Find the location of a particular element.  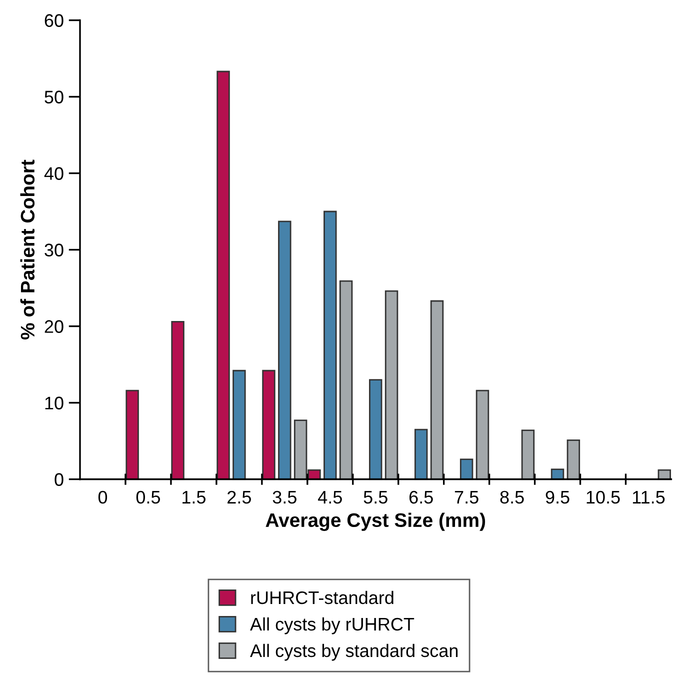

x-tick-label: 6.5 is located at coordinates (421, 497).